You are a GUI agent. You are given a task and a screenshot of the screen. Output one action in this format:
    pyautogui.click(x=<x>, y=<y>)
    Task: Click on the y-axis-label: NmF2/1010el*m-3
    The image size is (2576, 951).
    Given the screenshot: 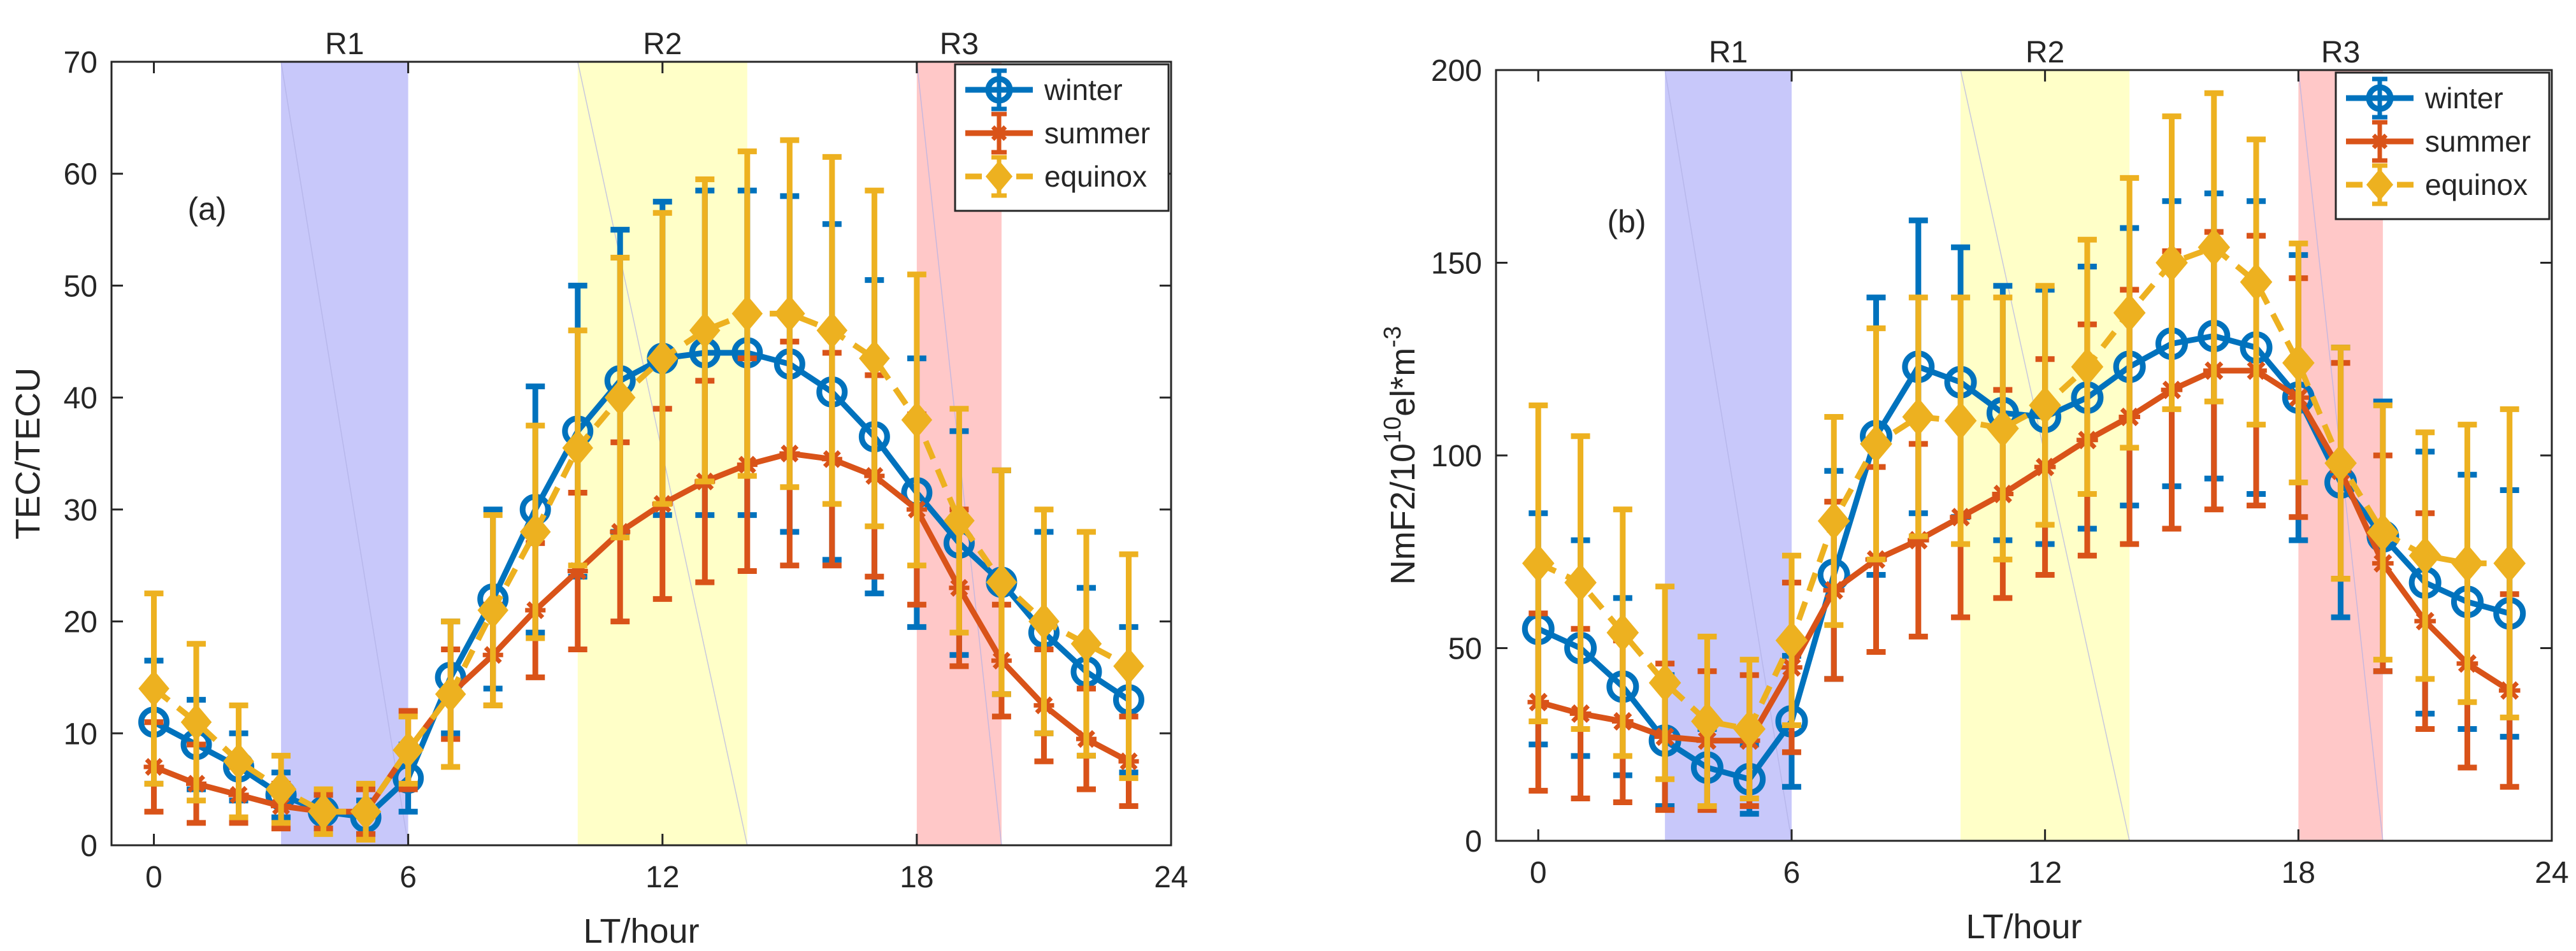 What is the action you would take?
    pyautogui.click(x=1401, y=455)
    